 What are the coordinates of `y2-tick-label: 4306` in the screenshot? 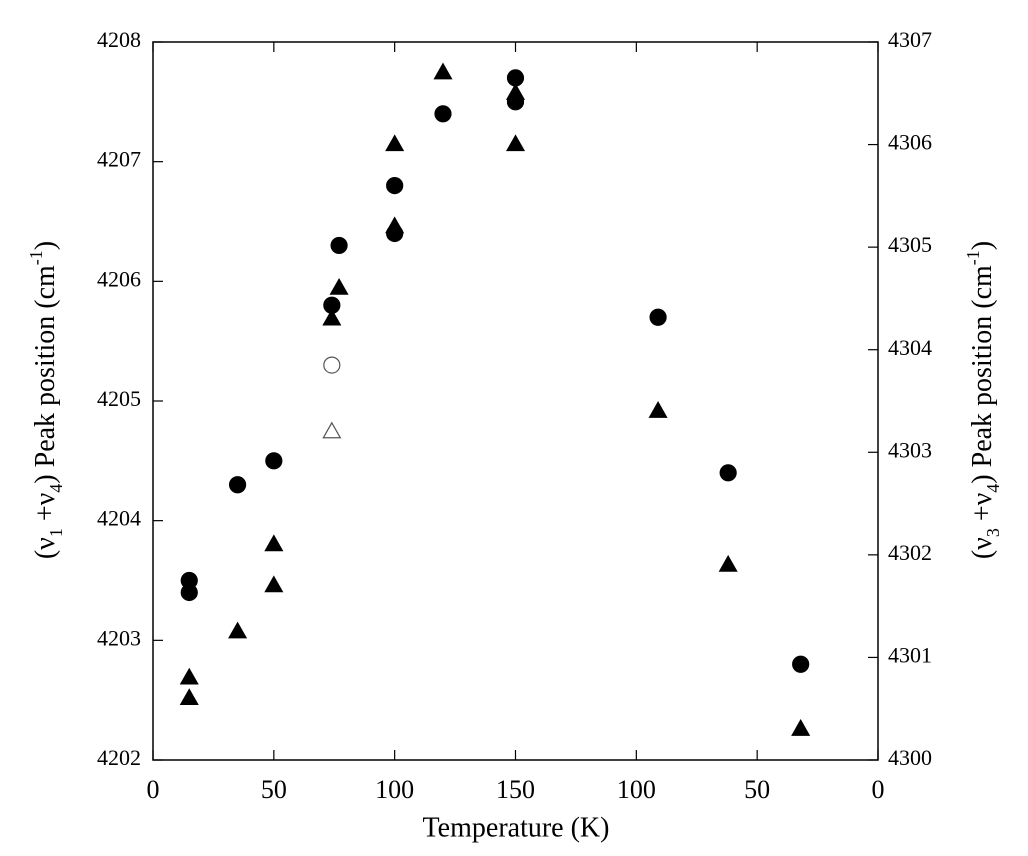 It's located at (910, 142).